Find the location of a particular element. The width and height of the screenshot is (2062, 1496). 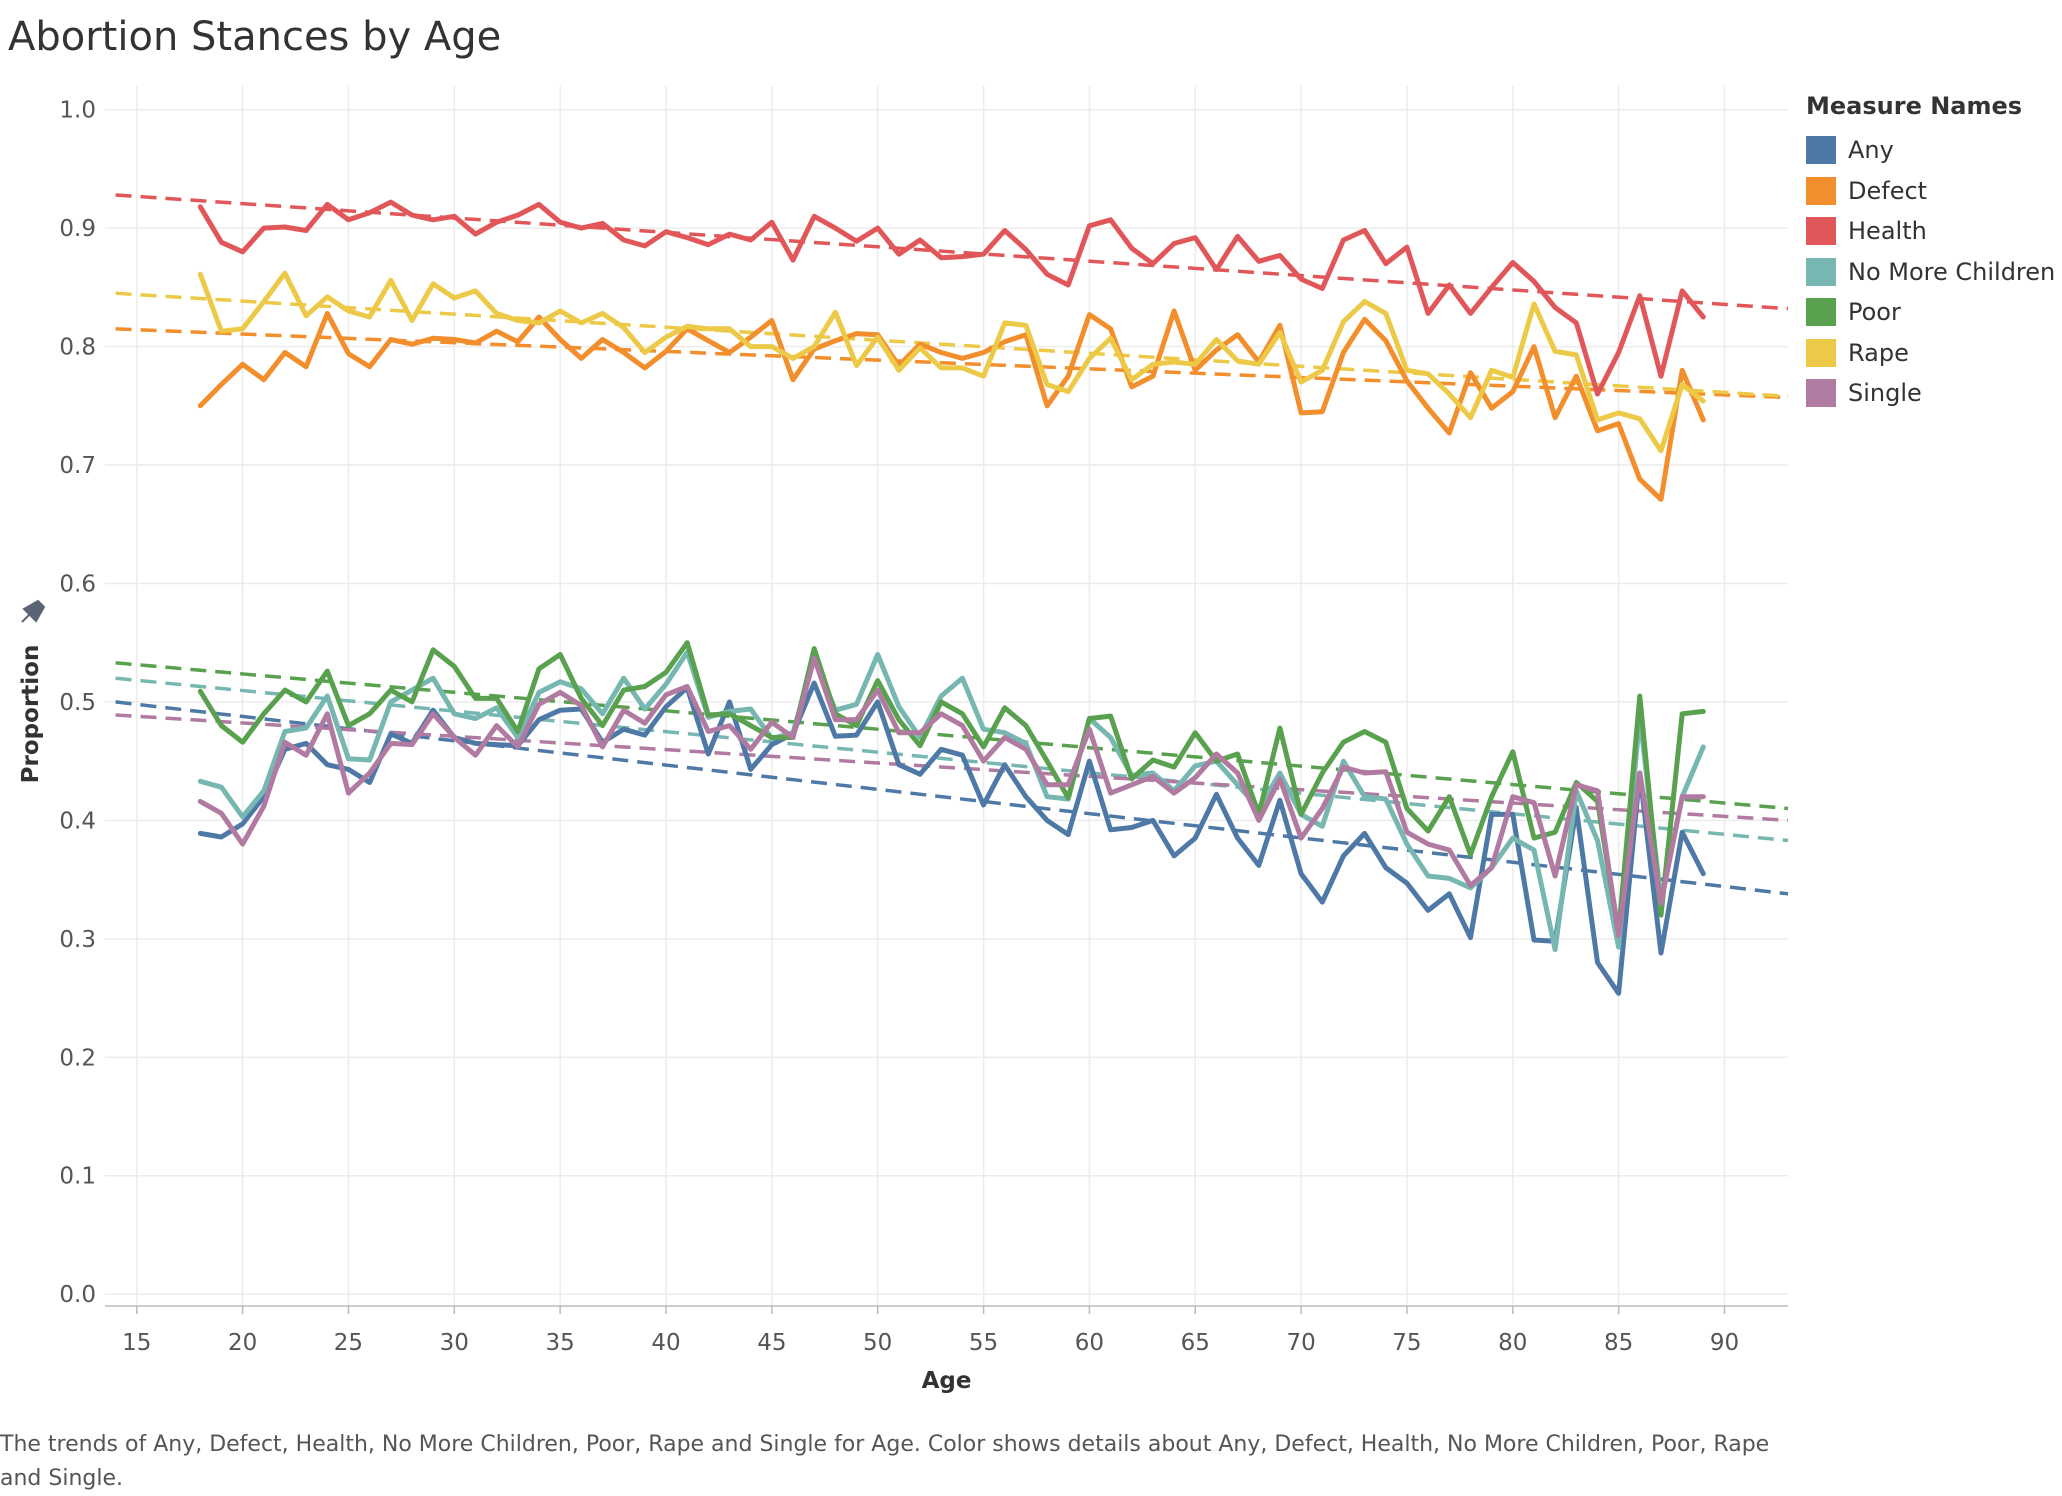

chart-title: Abortion Stances by Age is located at coordinates (255, 37).